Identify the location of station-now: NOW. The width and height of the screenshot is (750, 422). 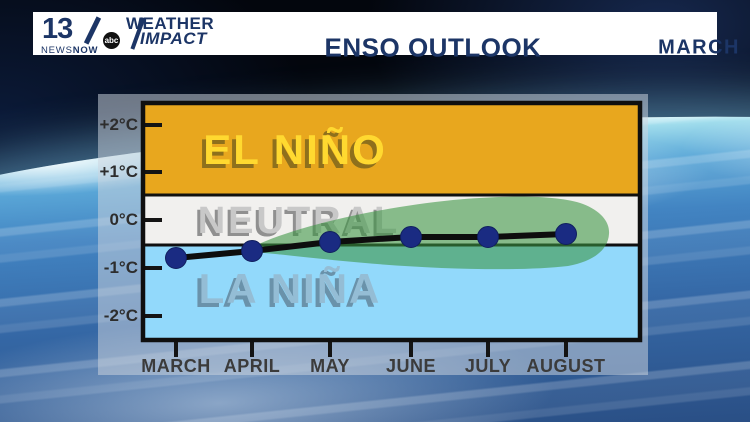
(85, 50).